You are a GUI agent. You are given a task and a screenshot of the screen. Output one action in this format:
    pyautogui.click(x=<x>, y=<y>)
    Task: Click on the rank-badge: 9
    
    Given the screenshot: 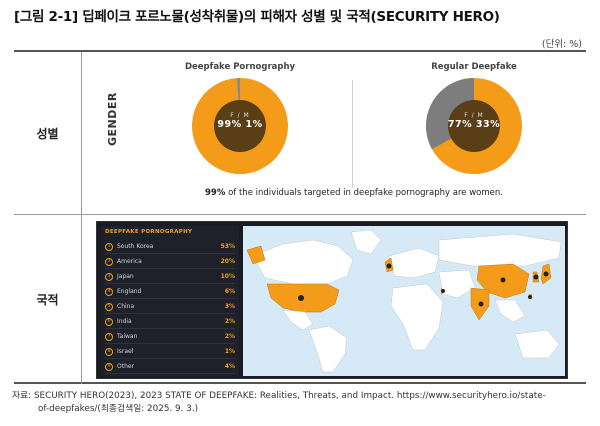 What is the action you would take?
    pyautogui.click(x=109, y=366)
    